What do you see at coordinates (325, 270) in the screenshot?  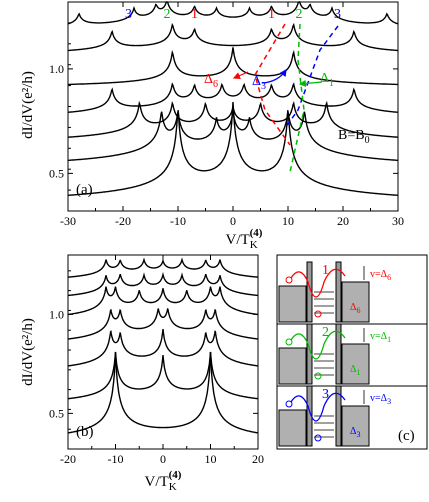 I see `diagram-number: 1` at bounding box center [325, 270].